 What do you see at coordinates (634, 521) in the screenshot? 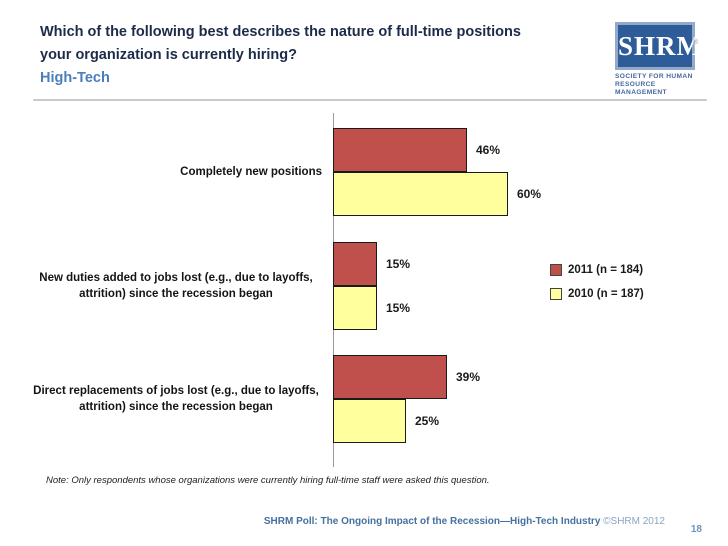
I see `source-copyright: ©SHRM 2012` at bounding box center [634, 521].